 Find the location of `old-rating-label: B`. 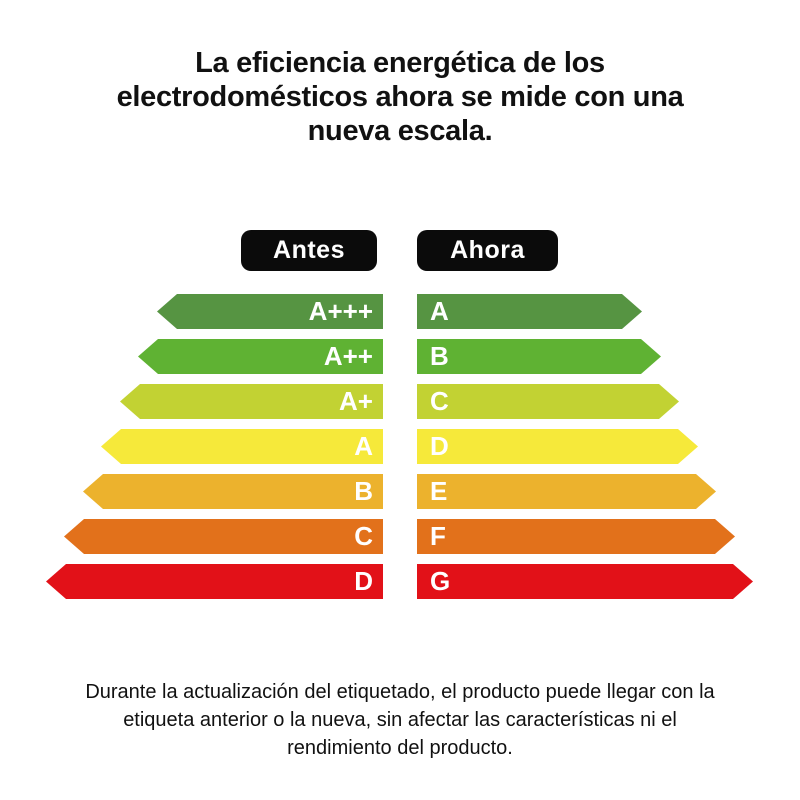

old-rating-label: B is located at coordinates (363, 491).